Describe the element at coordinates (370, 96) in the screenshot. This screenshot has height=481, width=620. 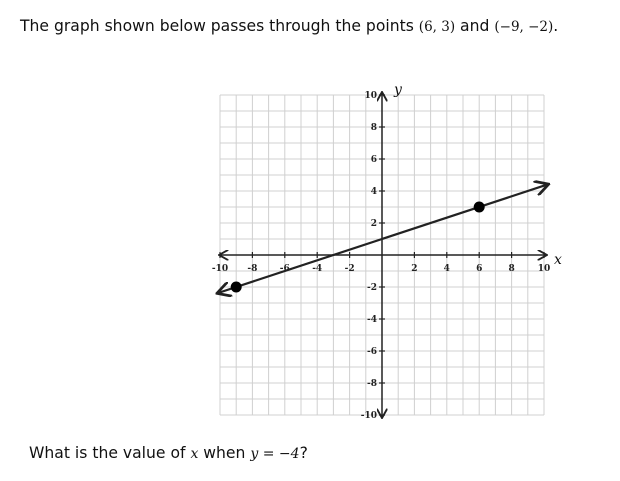
I see `y-tick-label: 10` at that location.